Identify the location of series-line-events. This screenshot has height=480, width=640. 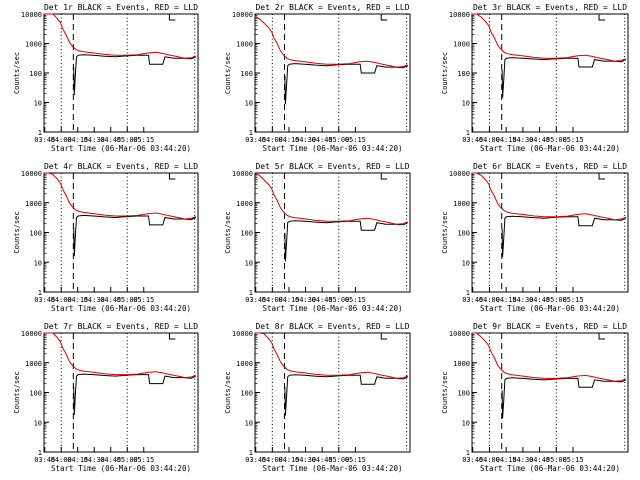
(564, 398).